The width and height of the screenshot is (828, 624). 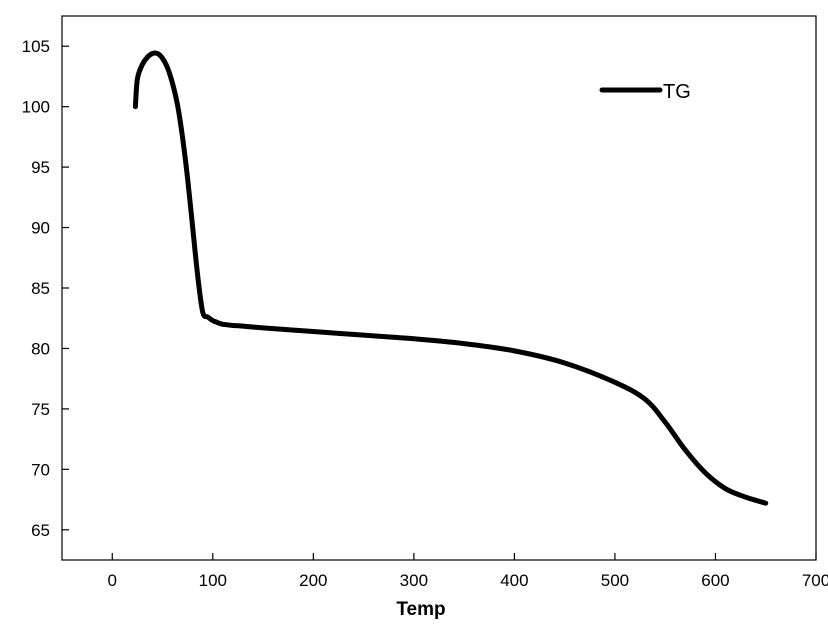 I want to click on y-tick-label: 70, so click(x=40, y=469).